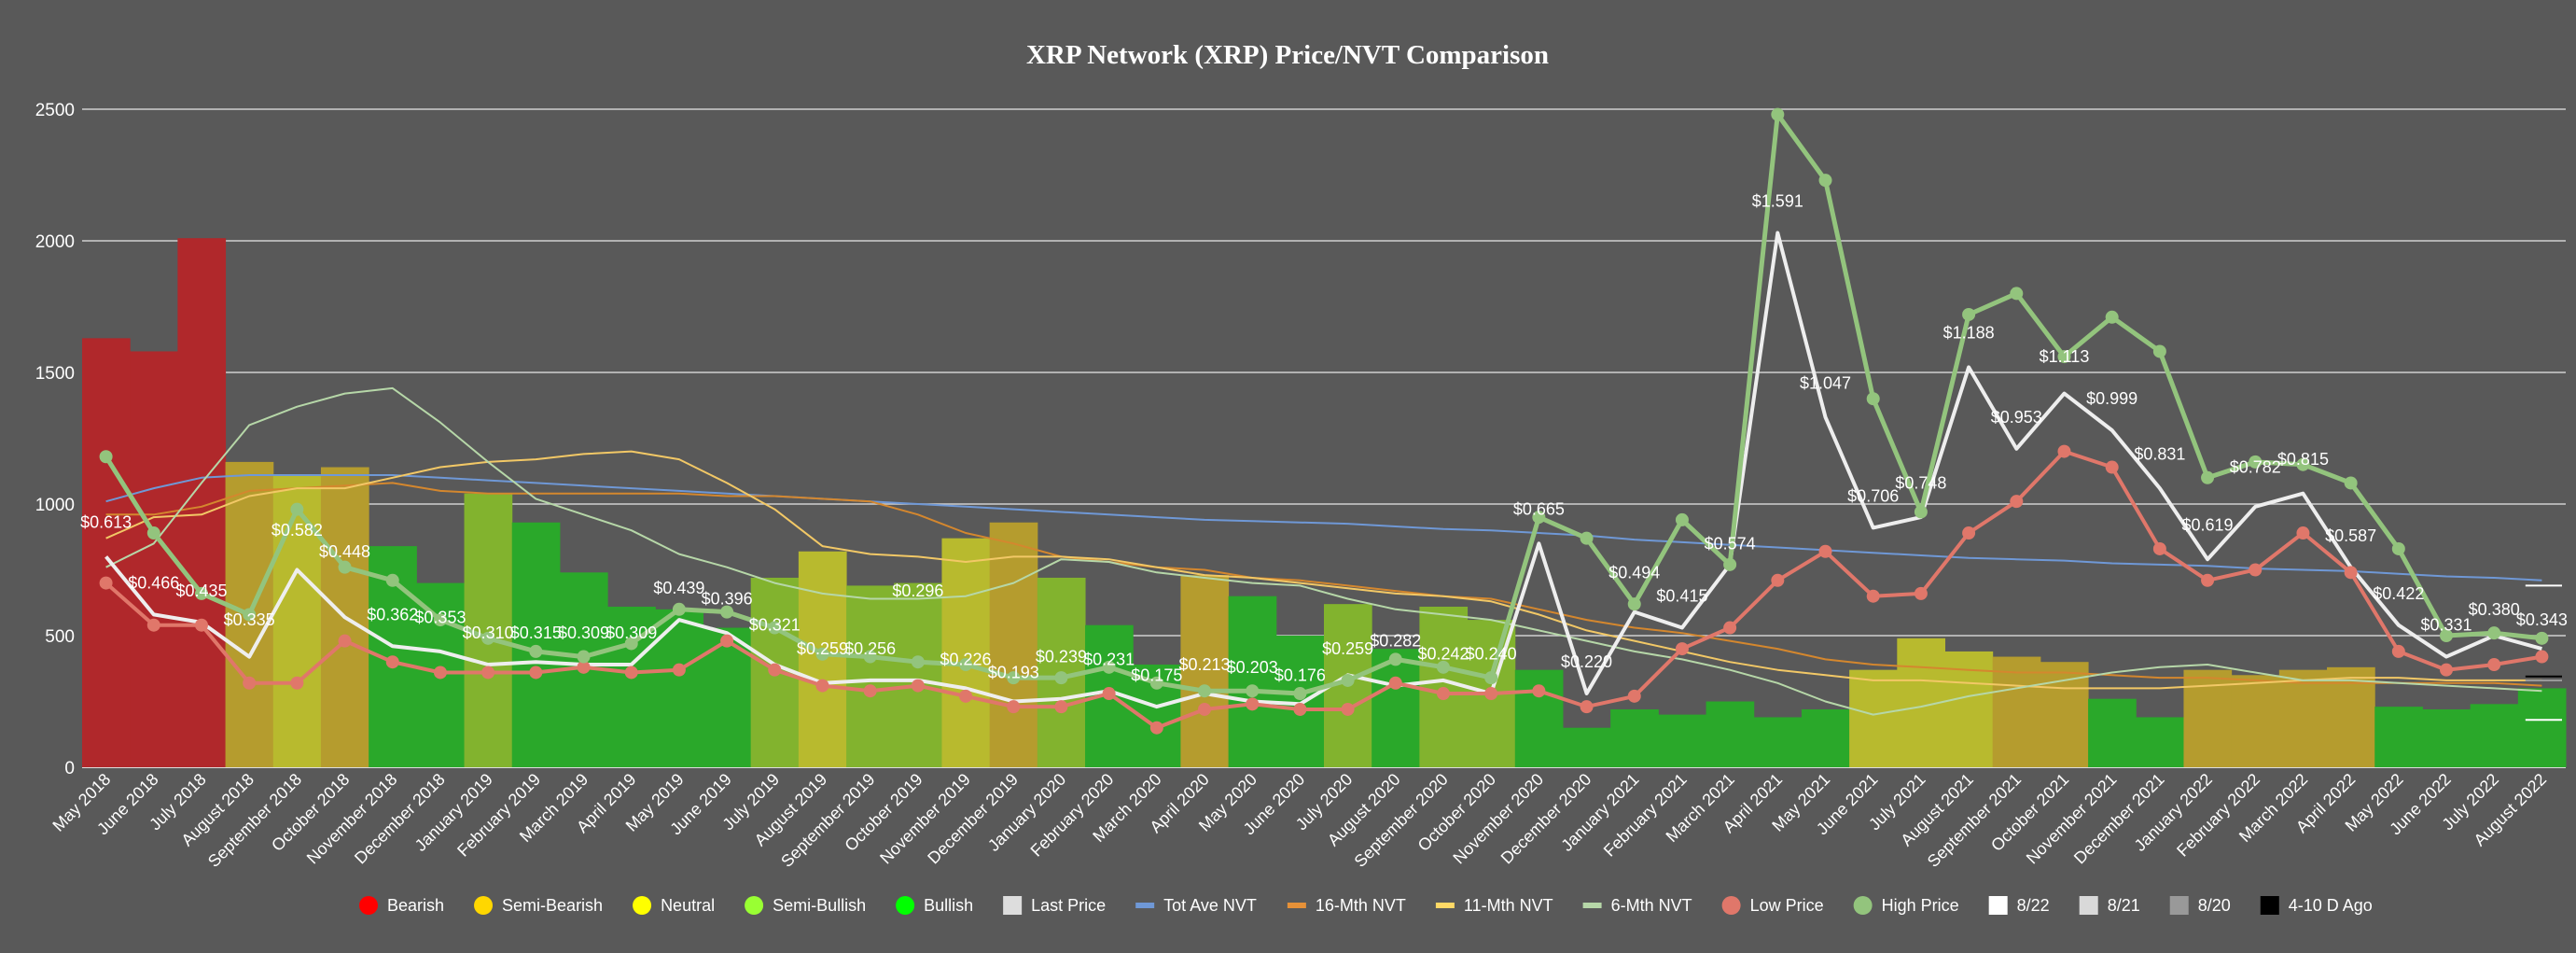 This screenshot has height=953, width=2576. Describe the element at coordinates (1920, 905) in the screenshot. I see `legend-label: High Price` at that location.